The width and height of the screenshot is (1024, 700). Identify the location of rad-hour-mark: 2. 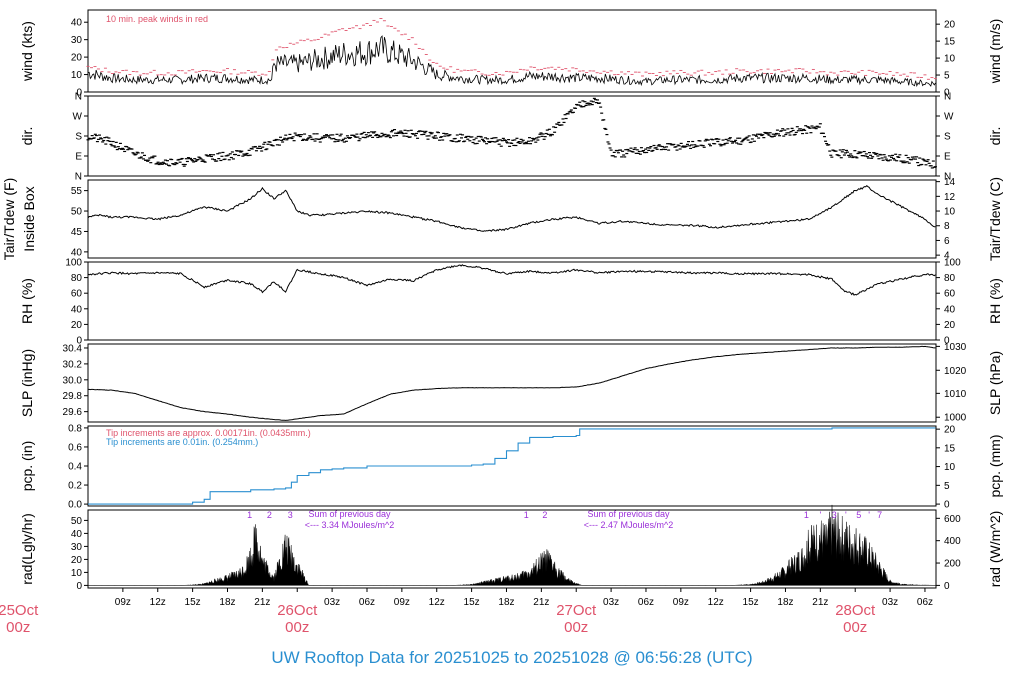
(544, 515).